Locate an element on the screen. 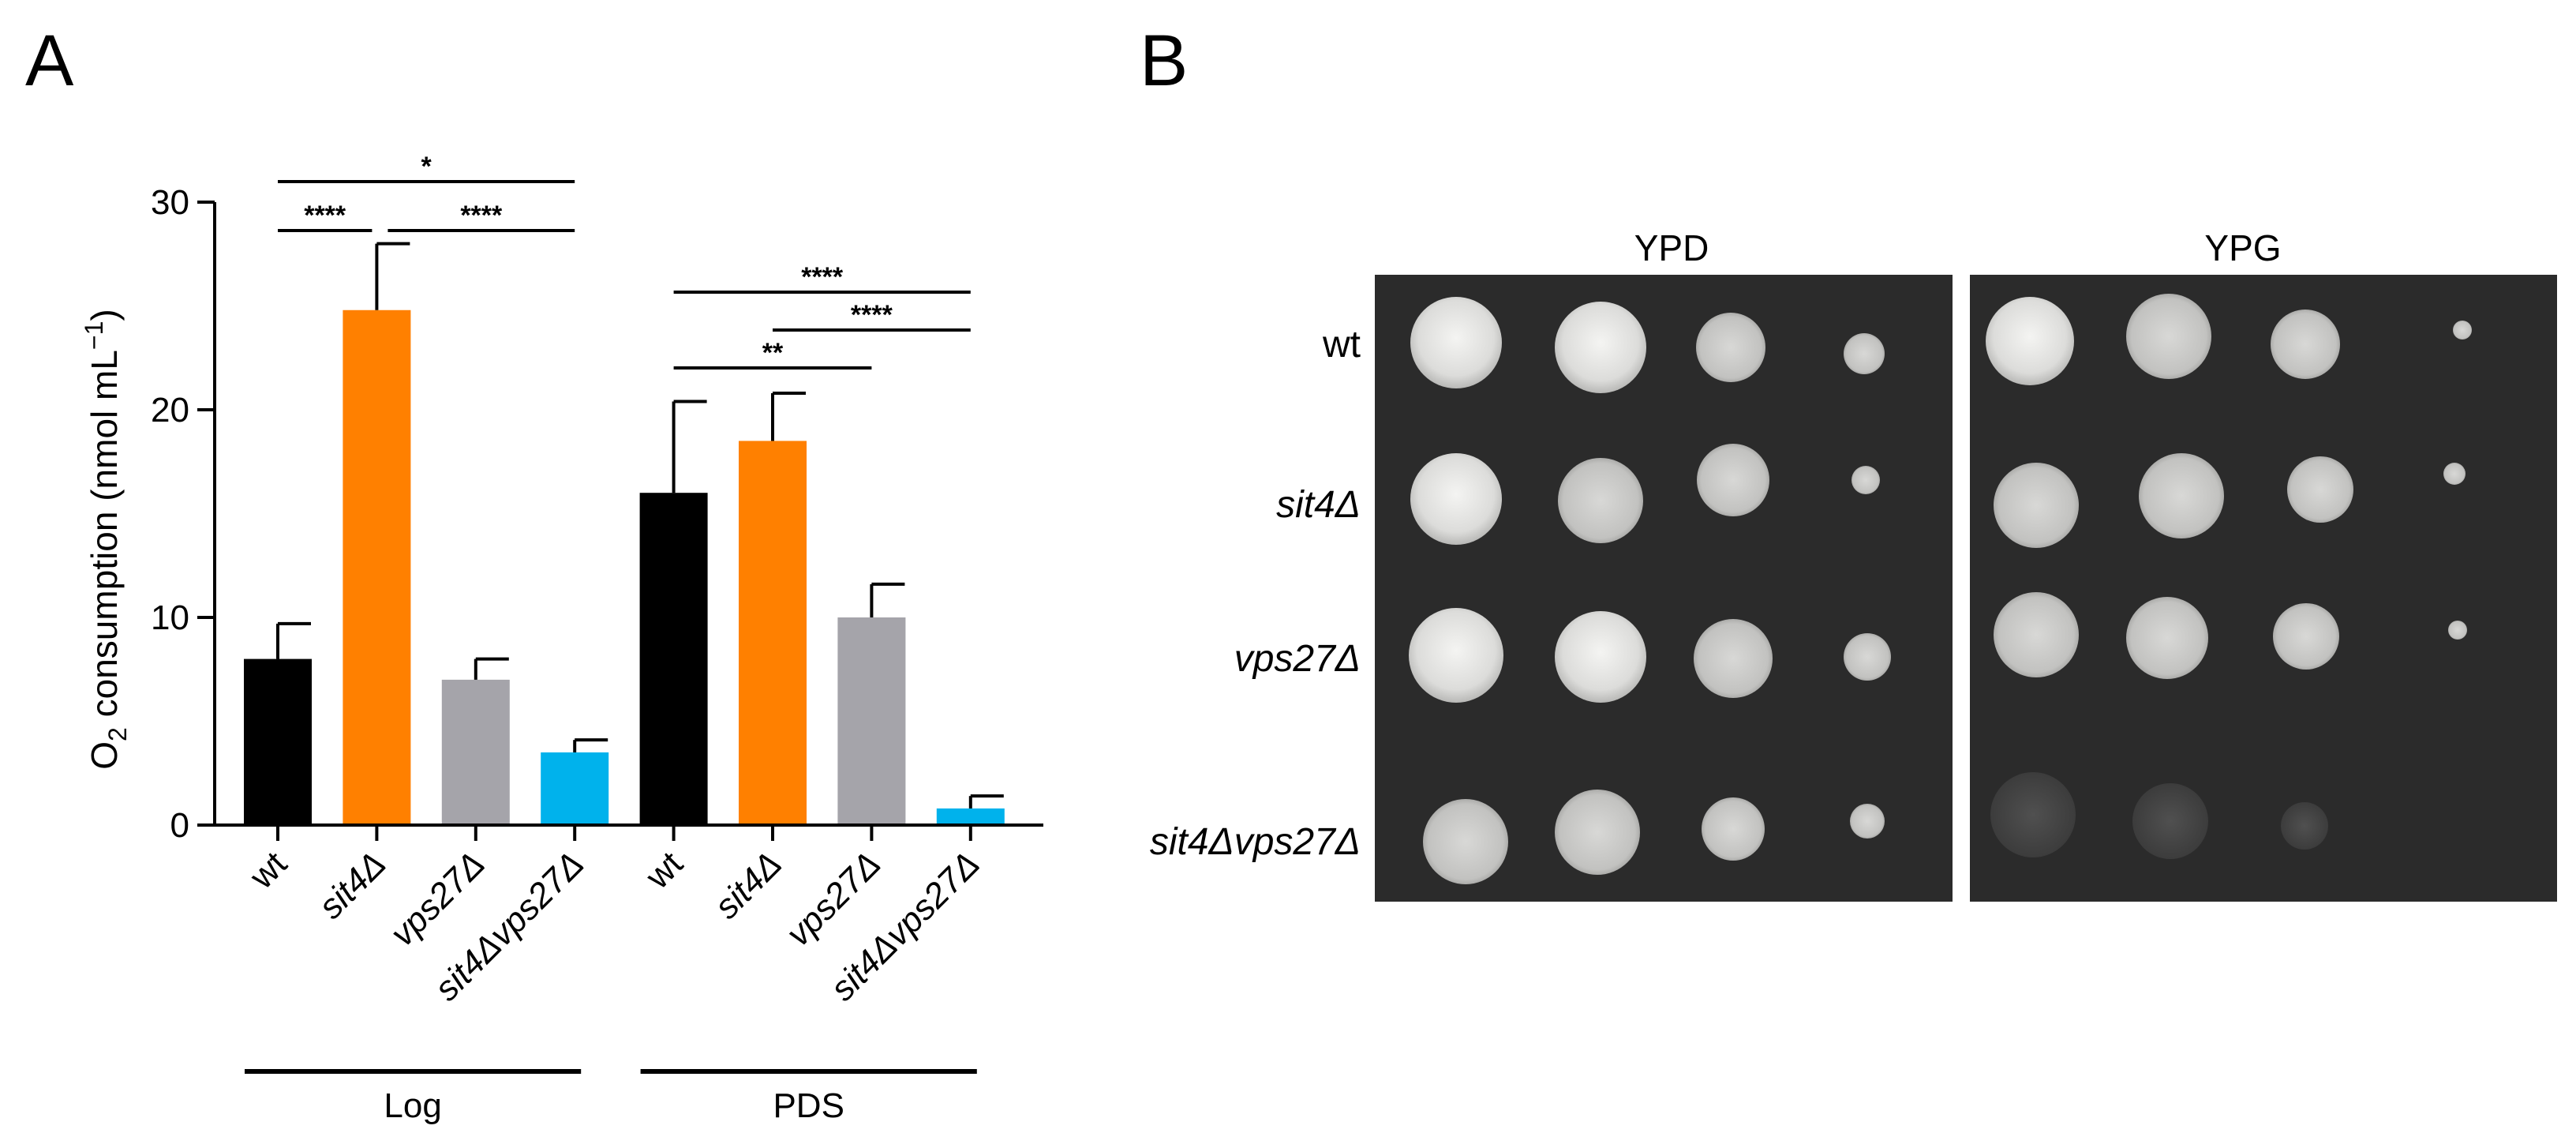 The image size is (2576, 1148). panel-a-letter: A is located at coordinates (49, 61).